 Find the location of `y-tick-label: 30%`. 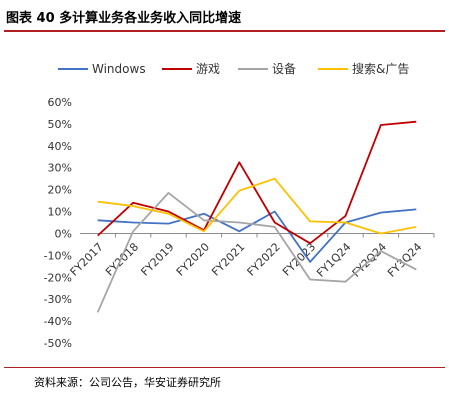

y-tick-label: 30% is located at coordinates (60, 168).